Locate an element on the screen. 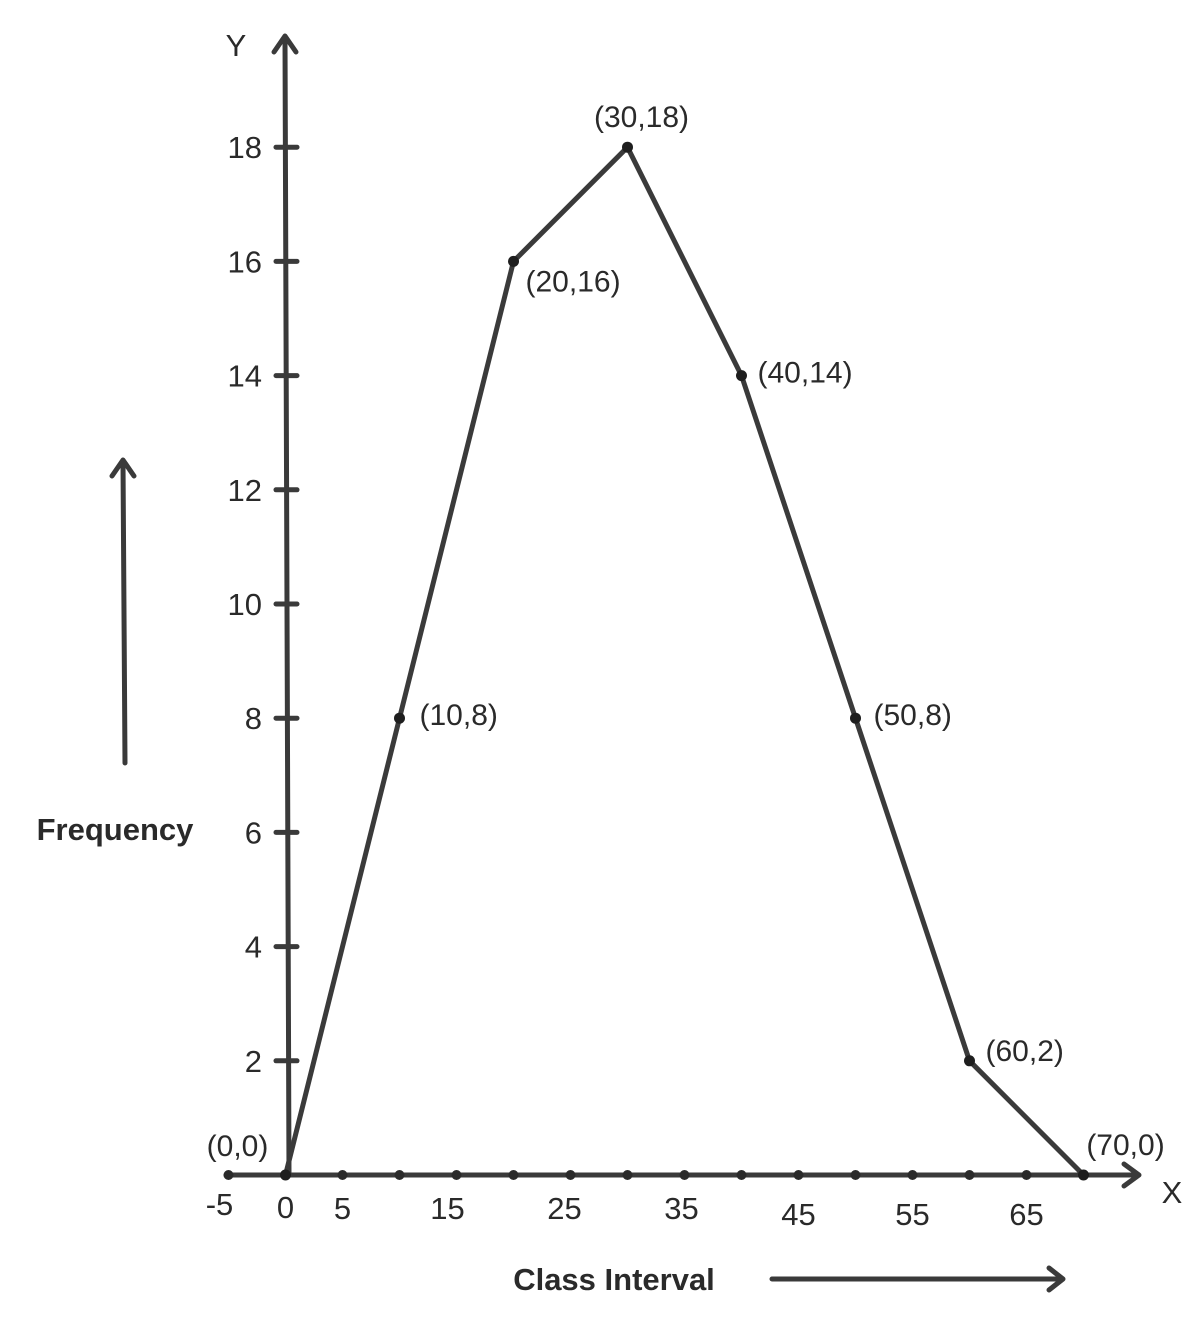 This screenshot has width=1200, height=1329. x-tick-labels: -5 0 5 15 25 35 45 55 65 is located at coordinates (625, 1209).